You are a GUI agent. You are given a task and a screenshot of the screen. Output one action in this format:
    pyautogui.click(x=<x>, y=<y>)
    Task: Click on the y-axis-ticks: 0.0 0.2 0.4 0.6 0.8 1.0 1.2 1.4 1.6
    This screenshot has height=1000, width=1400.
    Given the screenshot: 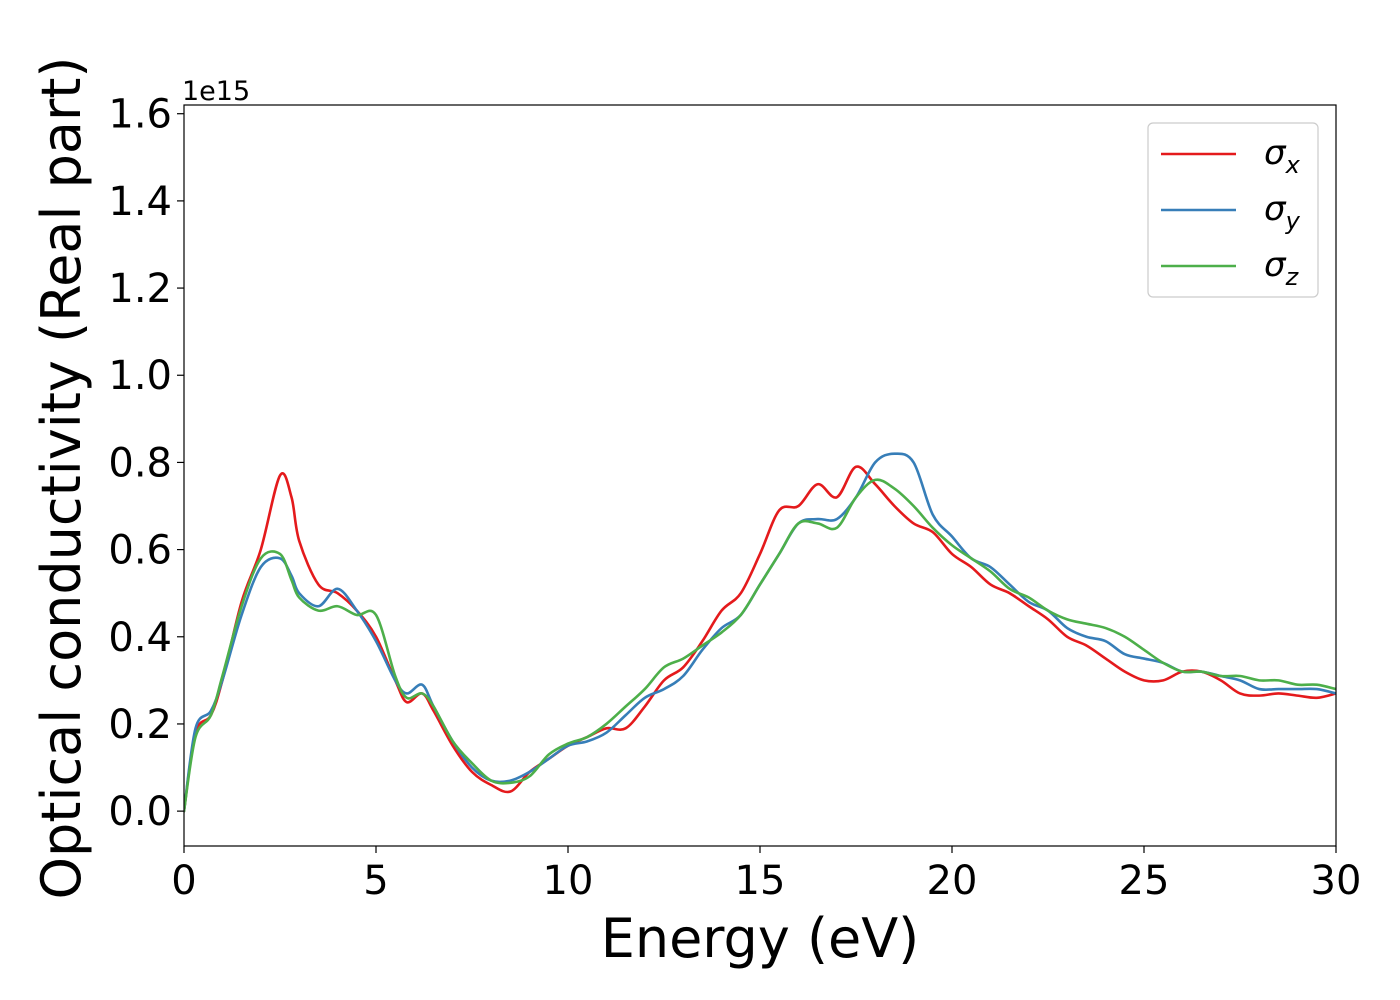 What is the action you would take?
    pyautogui.click(x=146, y=463)
    